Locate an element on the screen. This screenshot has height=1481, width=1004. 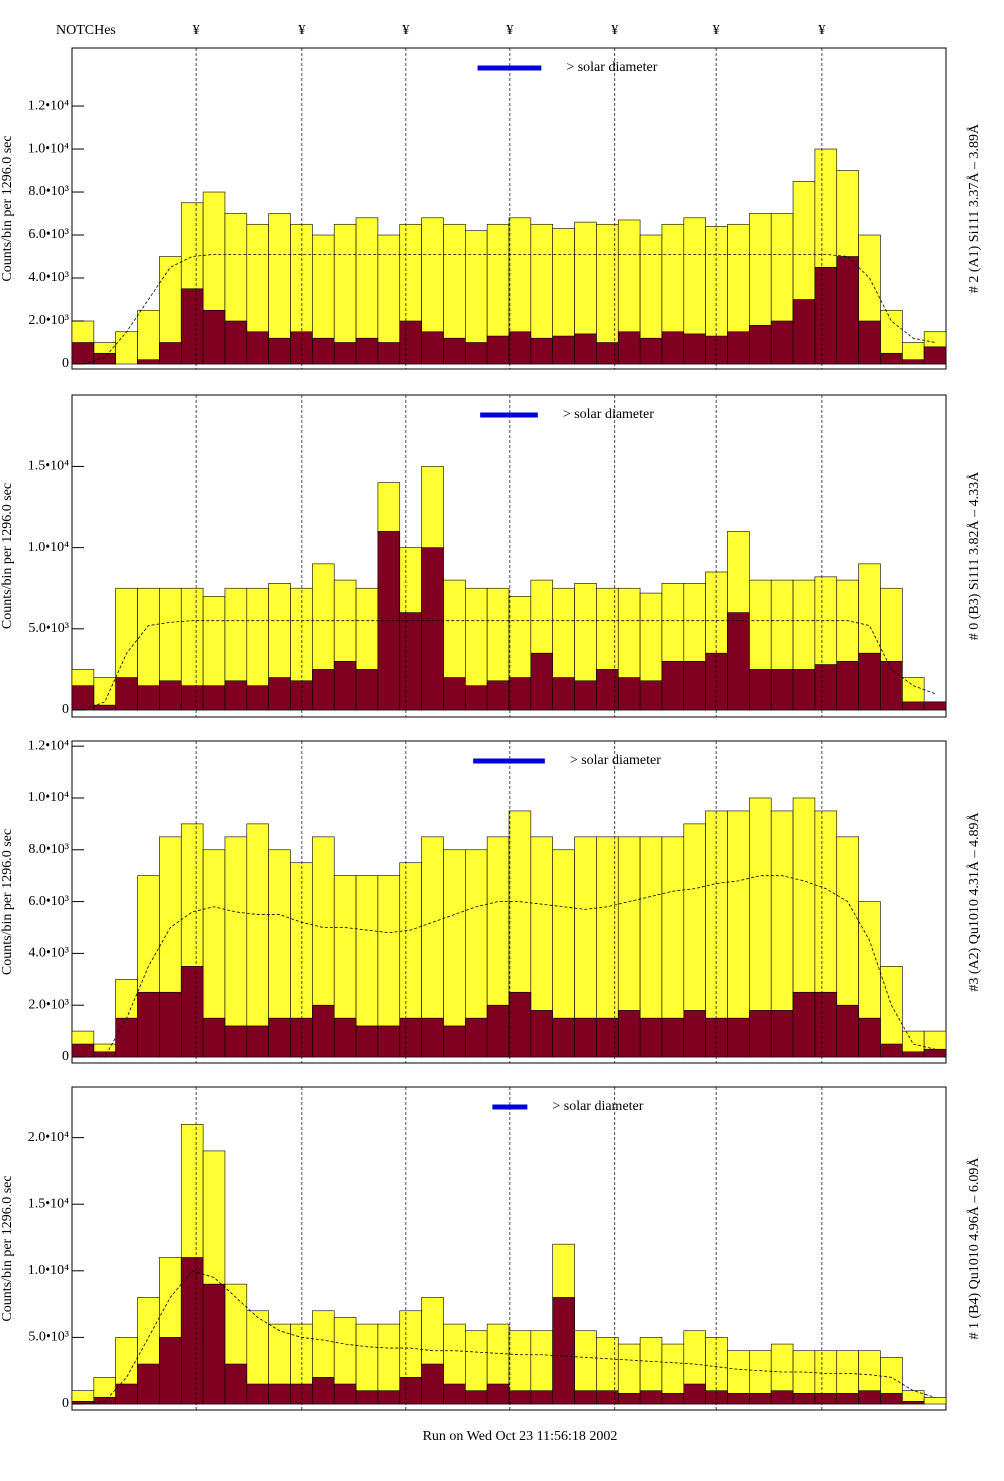
header: NOTCHes is located at coordinates (86, 30).